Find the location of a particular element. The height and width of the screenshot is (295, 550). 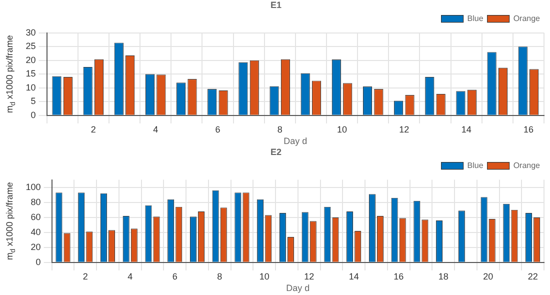

x-tick-label: 22 is located at coordinates (533, 276).